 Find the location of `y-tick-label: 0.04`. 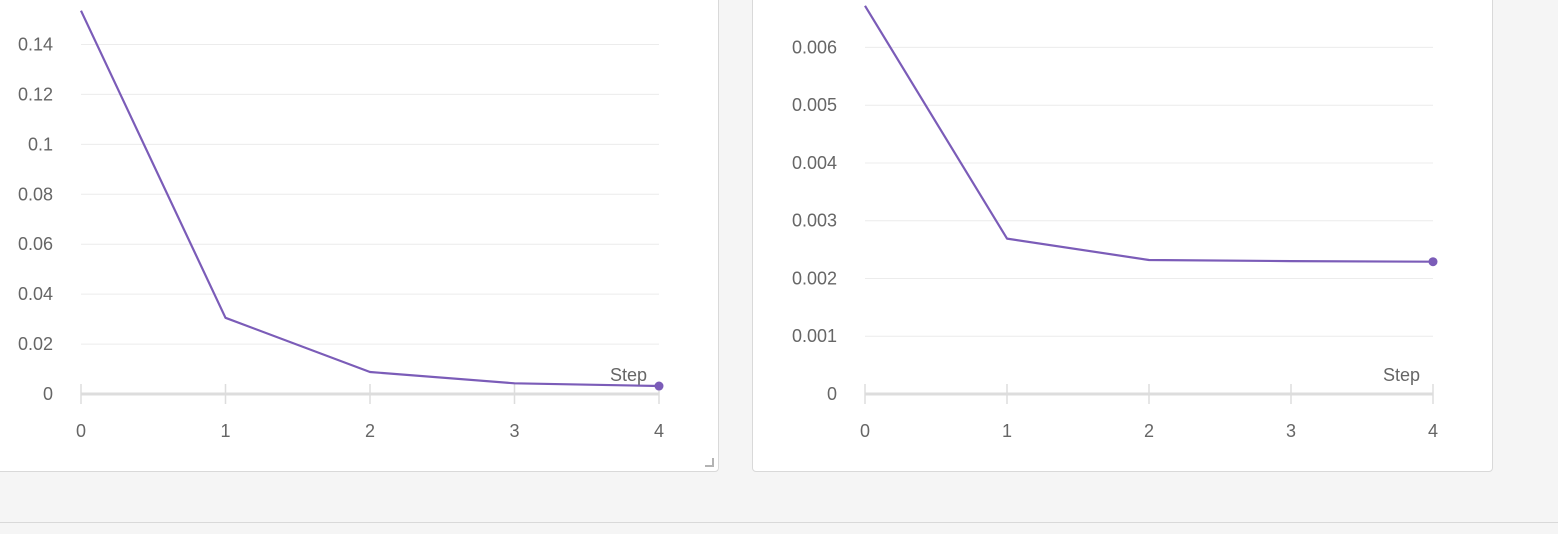

y-tick-label: 0.04 is located at coordinates (35, 294).